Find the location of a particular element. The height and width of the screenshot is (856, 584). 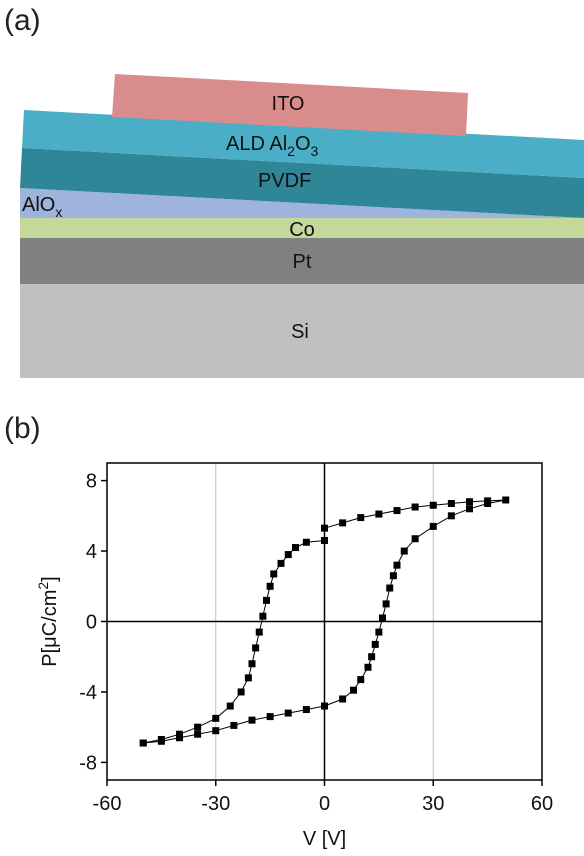

y-tick-label: 8 is located at coordinates (91, 482).